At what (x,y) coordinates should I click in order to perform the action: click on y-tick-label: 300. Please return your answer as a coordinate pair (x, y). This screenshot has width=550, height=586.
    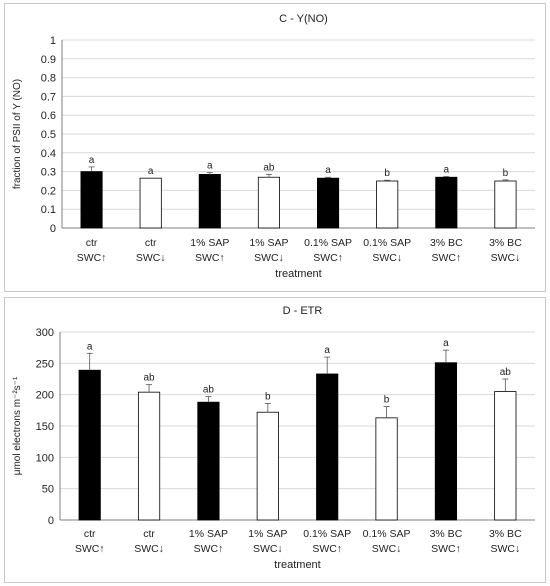
    Looking at the image, I should click on (45, 333).